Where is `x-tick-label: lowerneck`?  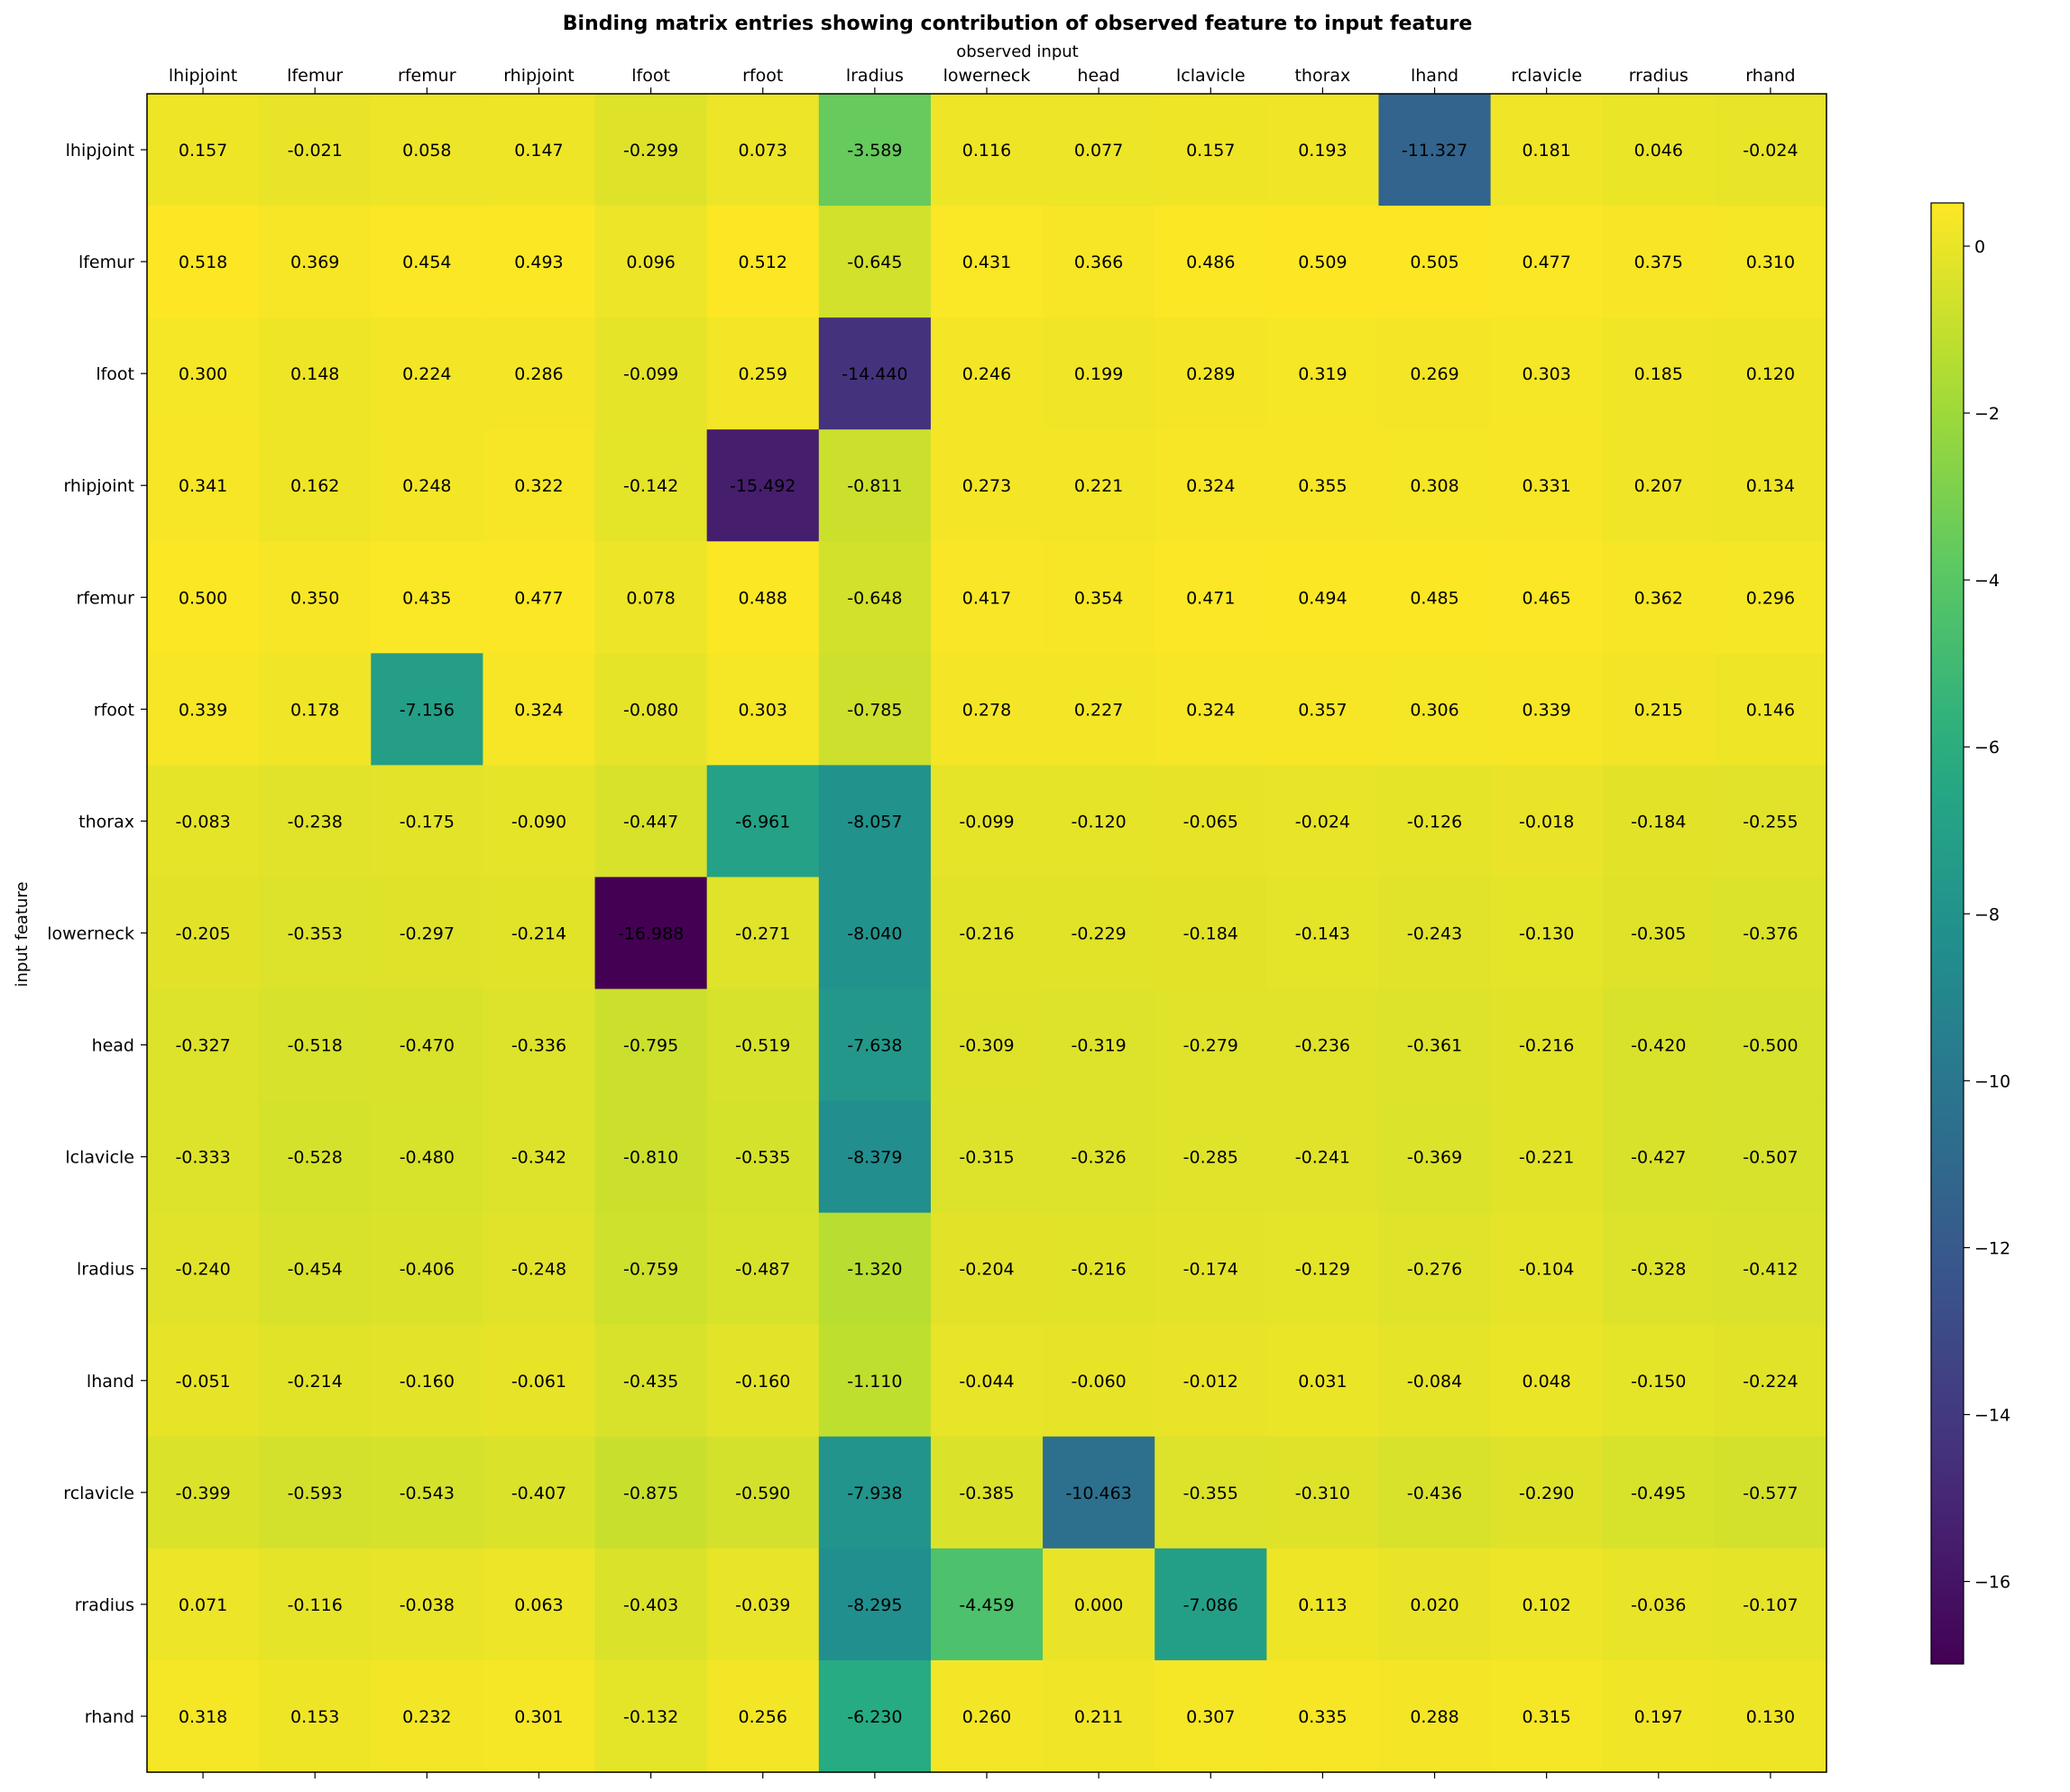 x-tick-label: lowerneck is located at coordinates (987, 76).